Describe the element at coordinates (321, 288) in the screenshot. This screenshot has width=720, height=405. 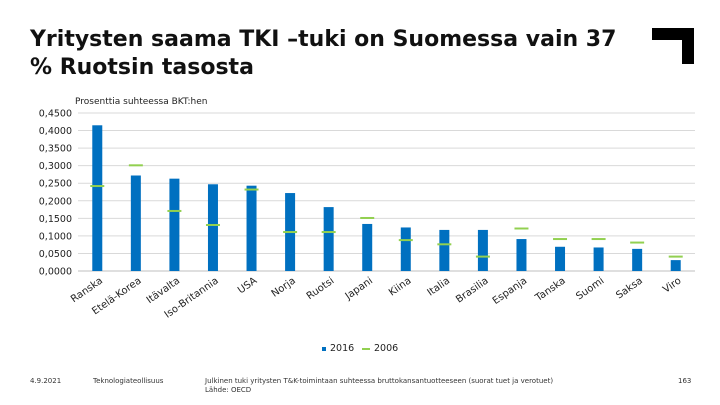
I see `x-tick-label: Ruotsi` at that location.